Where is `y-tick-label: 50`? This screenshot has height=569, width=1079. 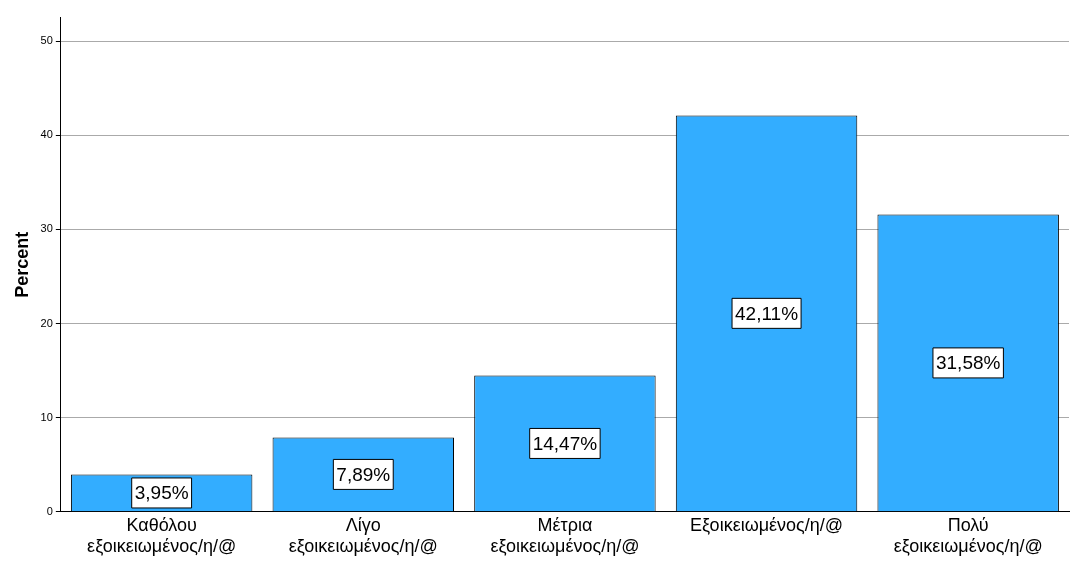
y-tick-label: 50 is located at coordinates (46, 40).